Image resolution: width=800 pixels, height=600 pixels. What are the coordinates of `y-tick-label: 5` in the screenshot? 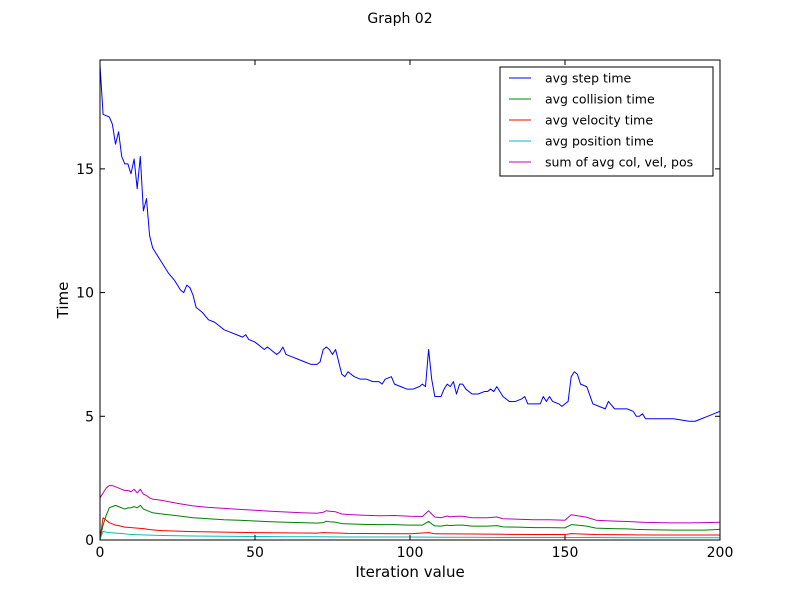 It's located at (89, 417).